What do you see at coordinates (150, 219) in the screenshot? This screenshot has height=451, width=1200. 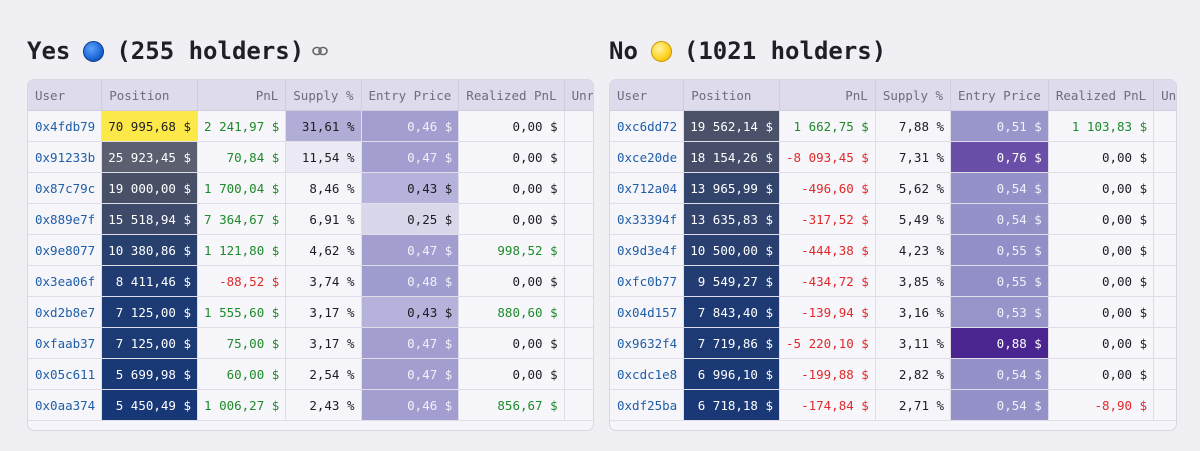 I see `cell-position: 15 518,94 $` at bounding box center [150, 219].